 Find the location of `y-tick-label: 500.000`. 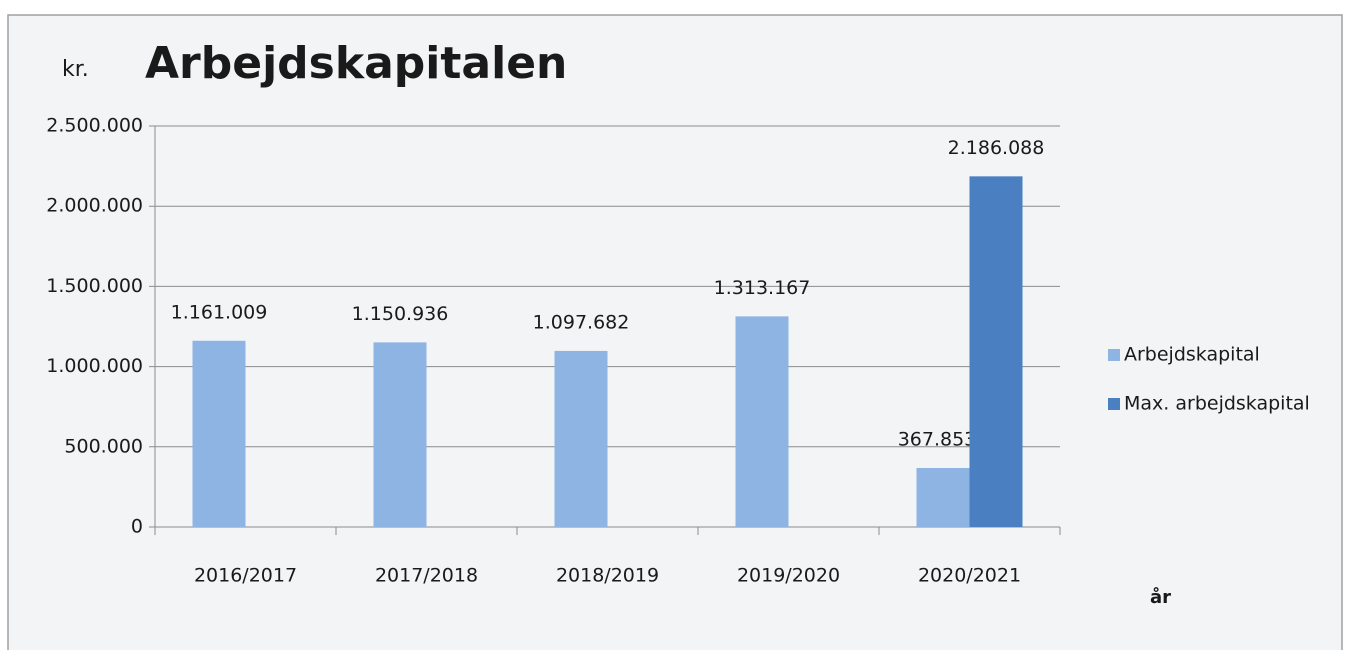

y-tick-label: 500.000 is located at coordinates (103, 446).